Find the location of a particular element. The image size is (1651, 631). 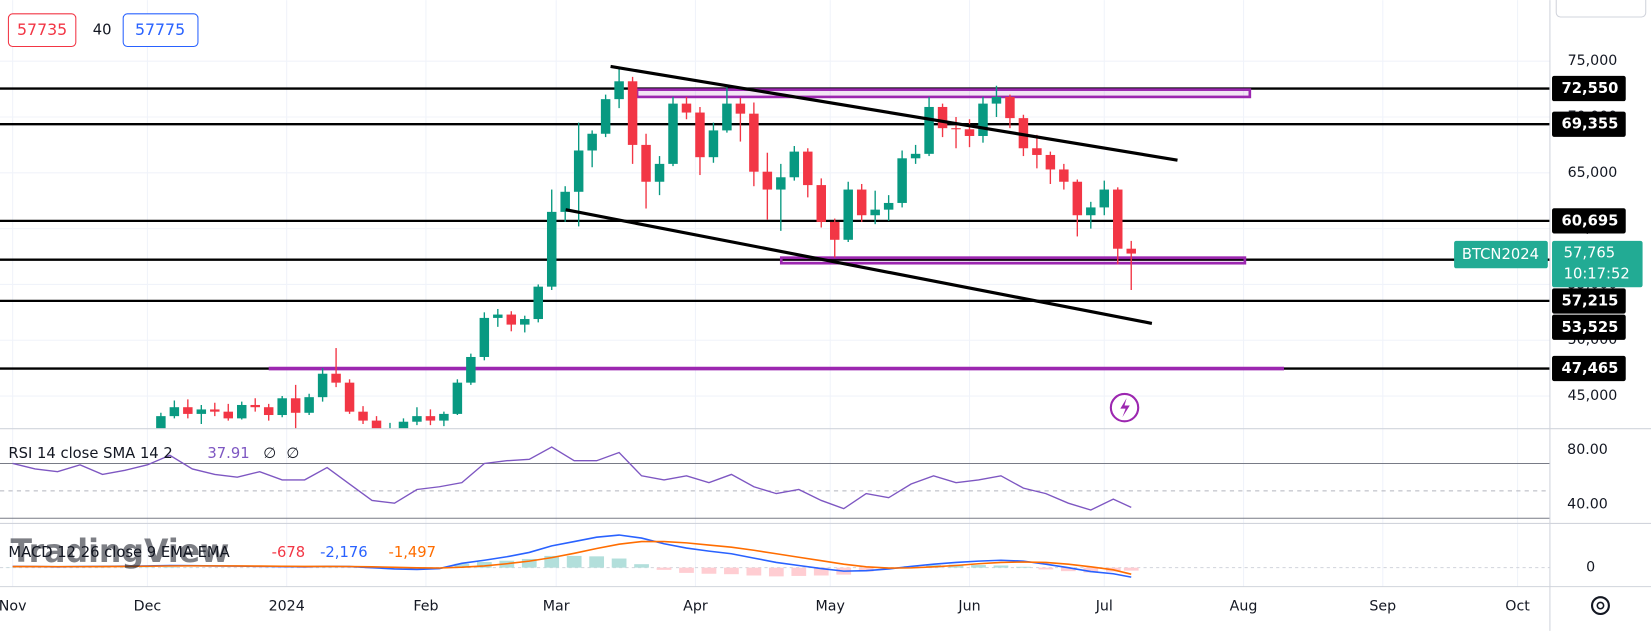

symbol-box is located at coordinates (1501, 254).